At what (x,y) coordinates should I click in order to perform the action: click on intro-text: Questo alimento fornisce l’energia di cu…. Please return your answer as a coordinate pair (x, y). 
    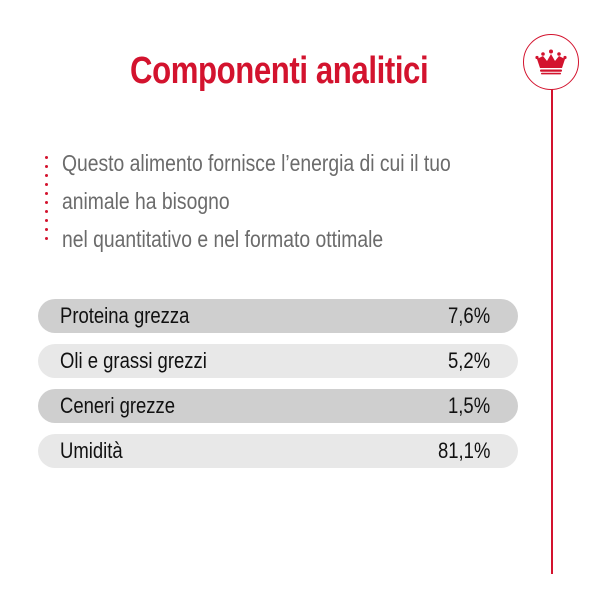
    Looking at the image, I should click on (263, 201).